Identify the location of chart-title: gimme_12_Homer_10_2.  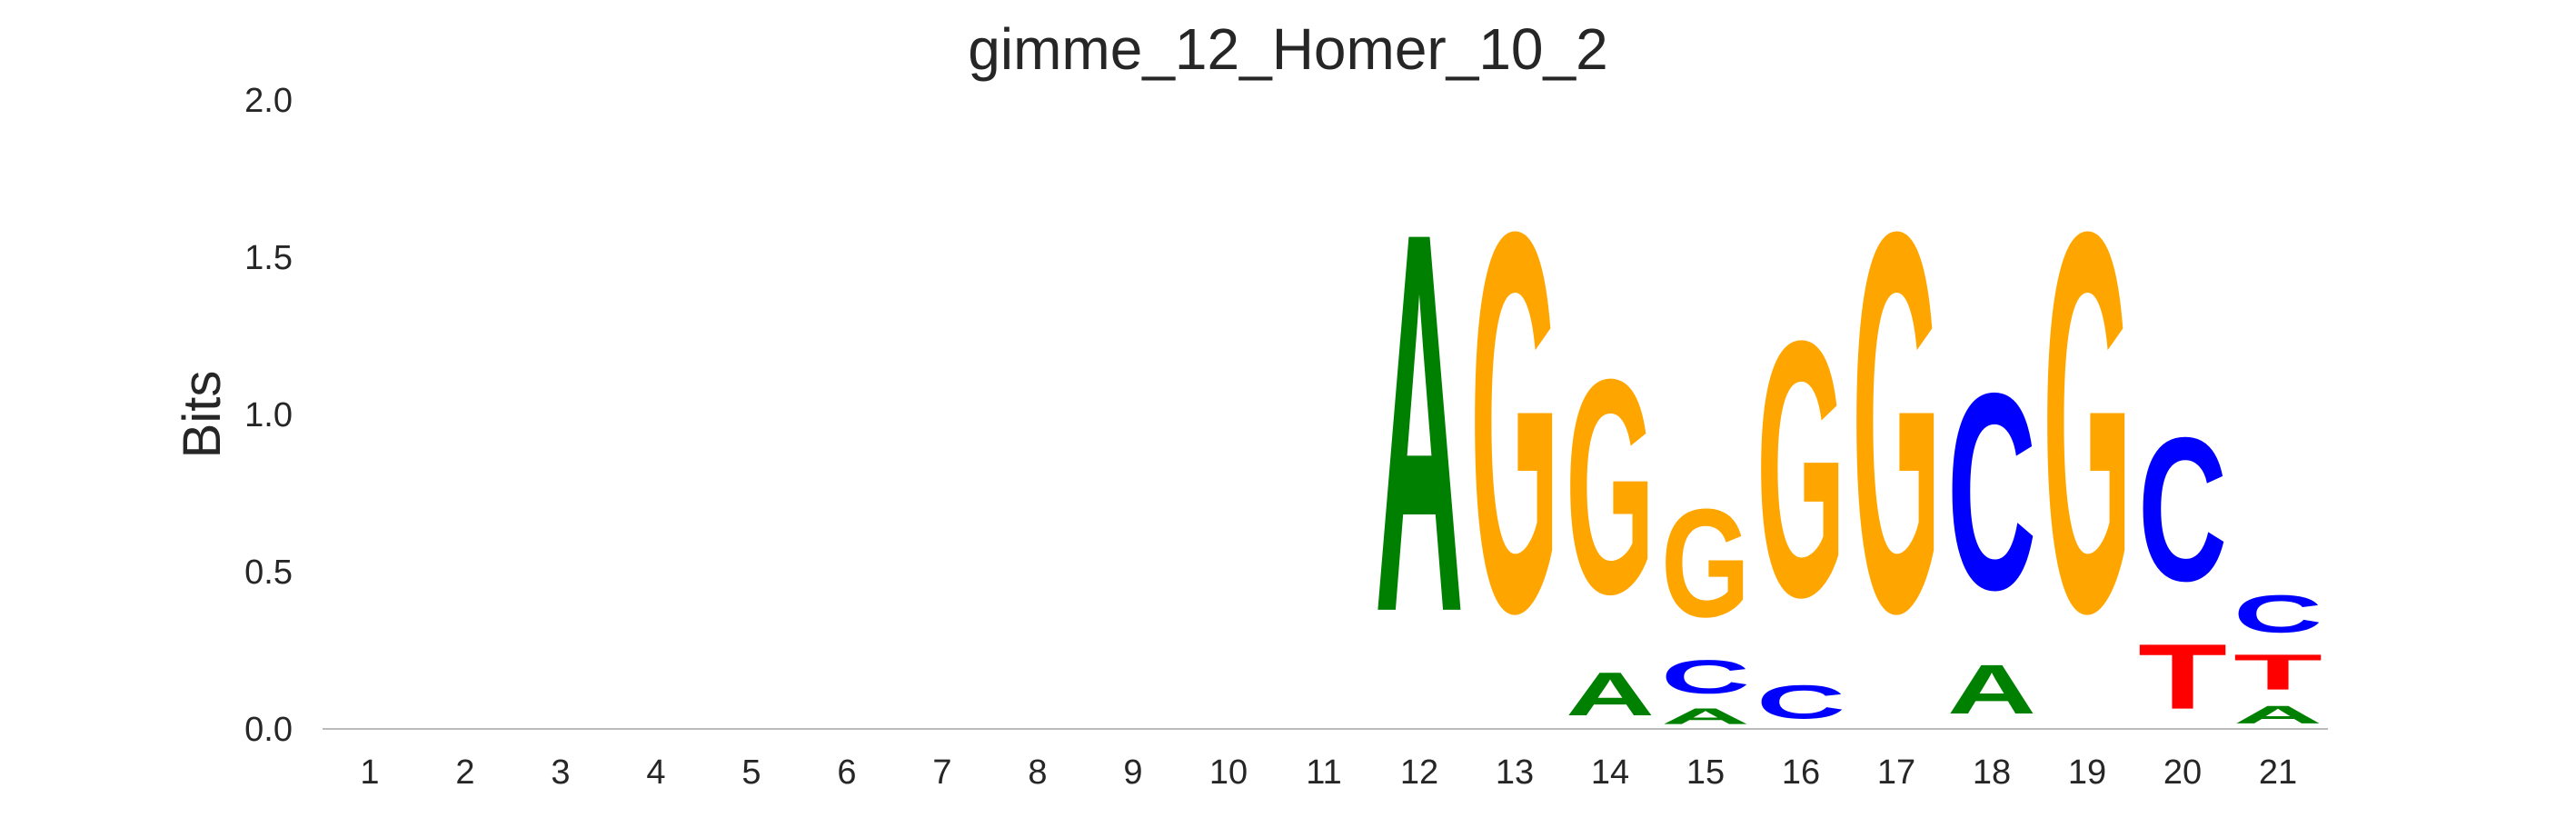
(1288, 49).